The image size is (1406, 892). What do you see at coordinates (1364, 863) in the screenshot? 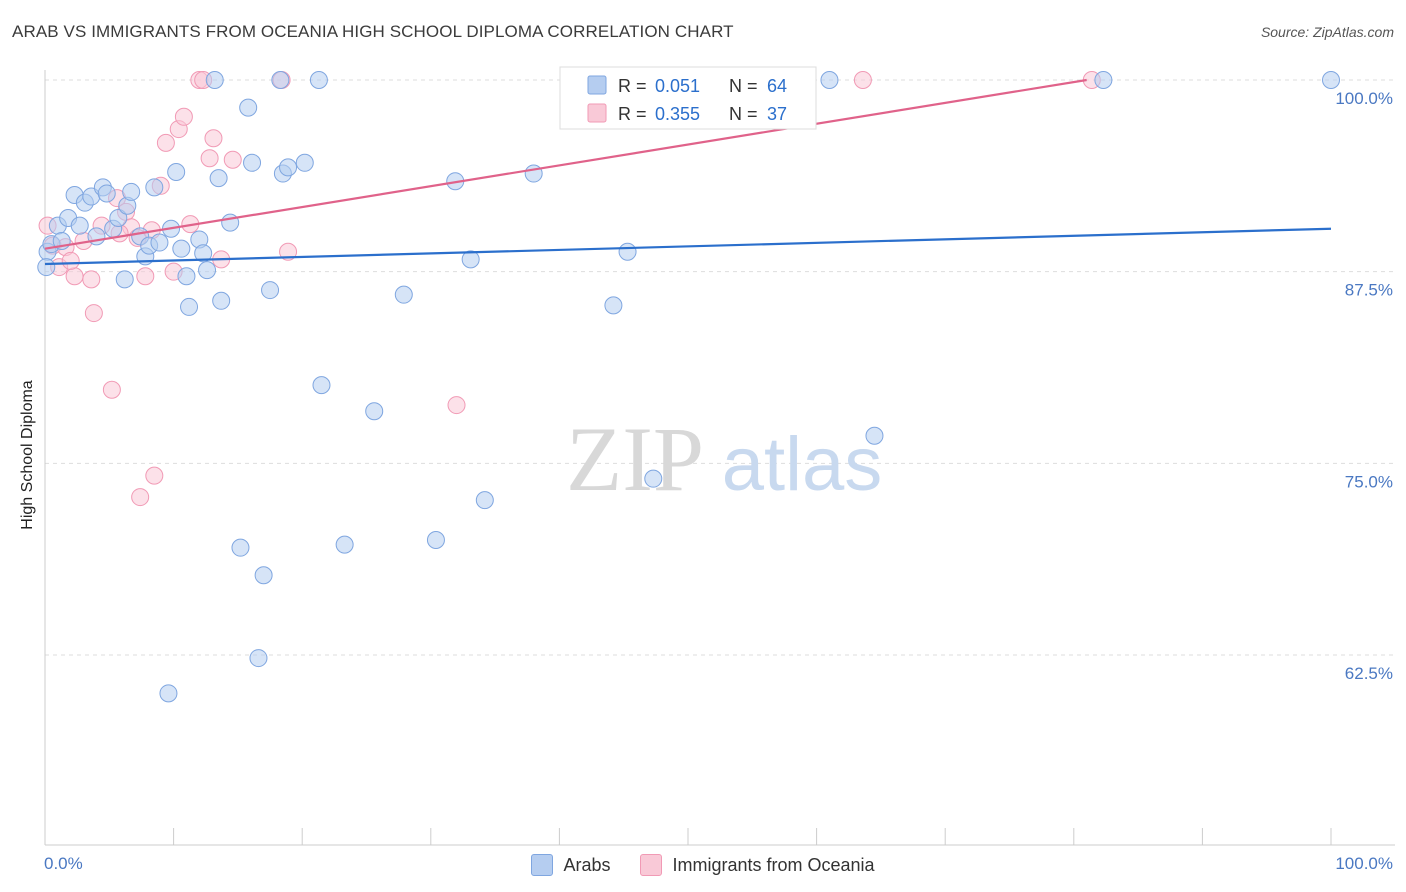
I see `x-tick-label-max: 100.0%` at bounding box center [1364, 863].